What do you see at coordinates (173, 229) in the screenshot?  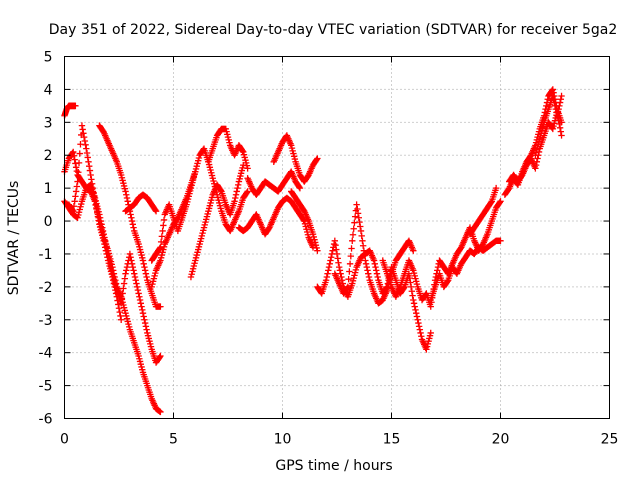 I see `series-s7` at bounding box center [173, 229].